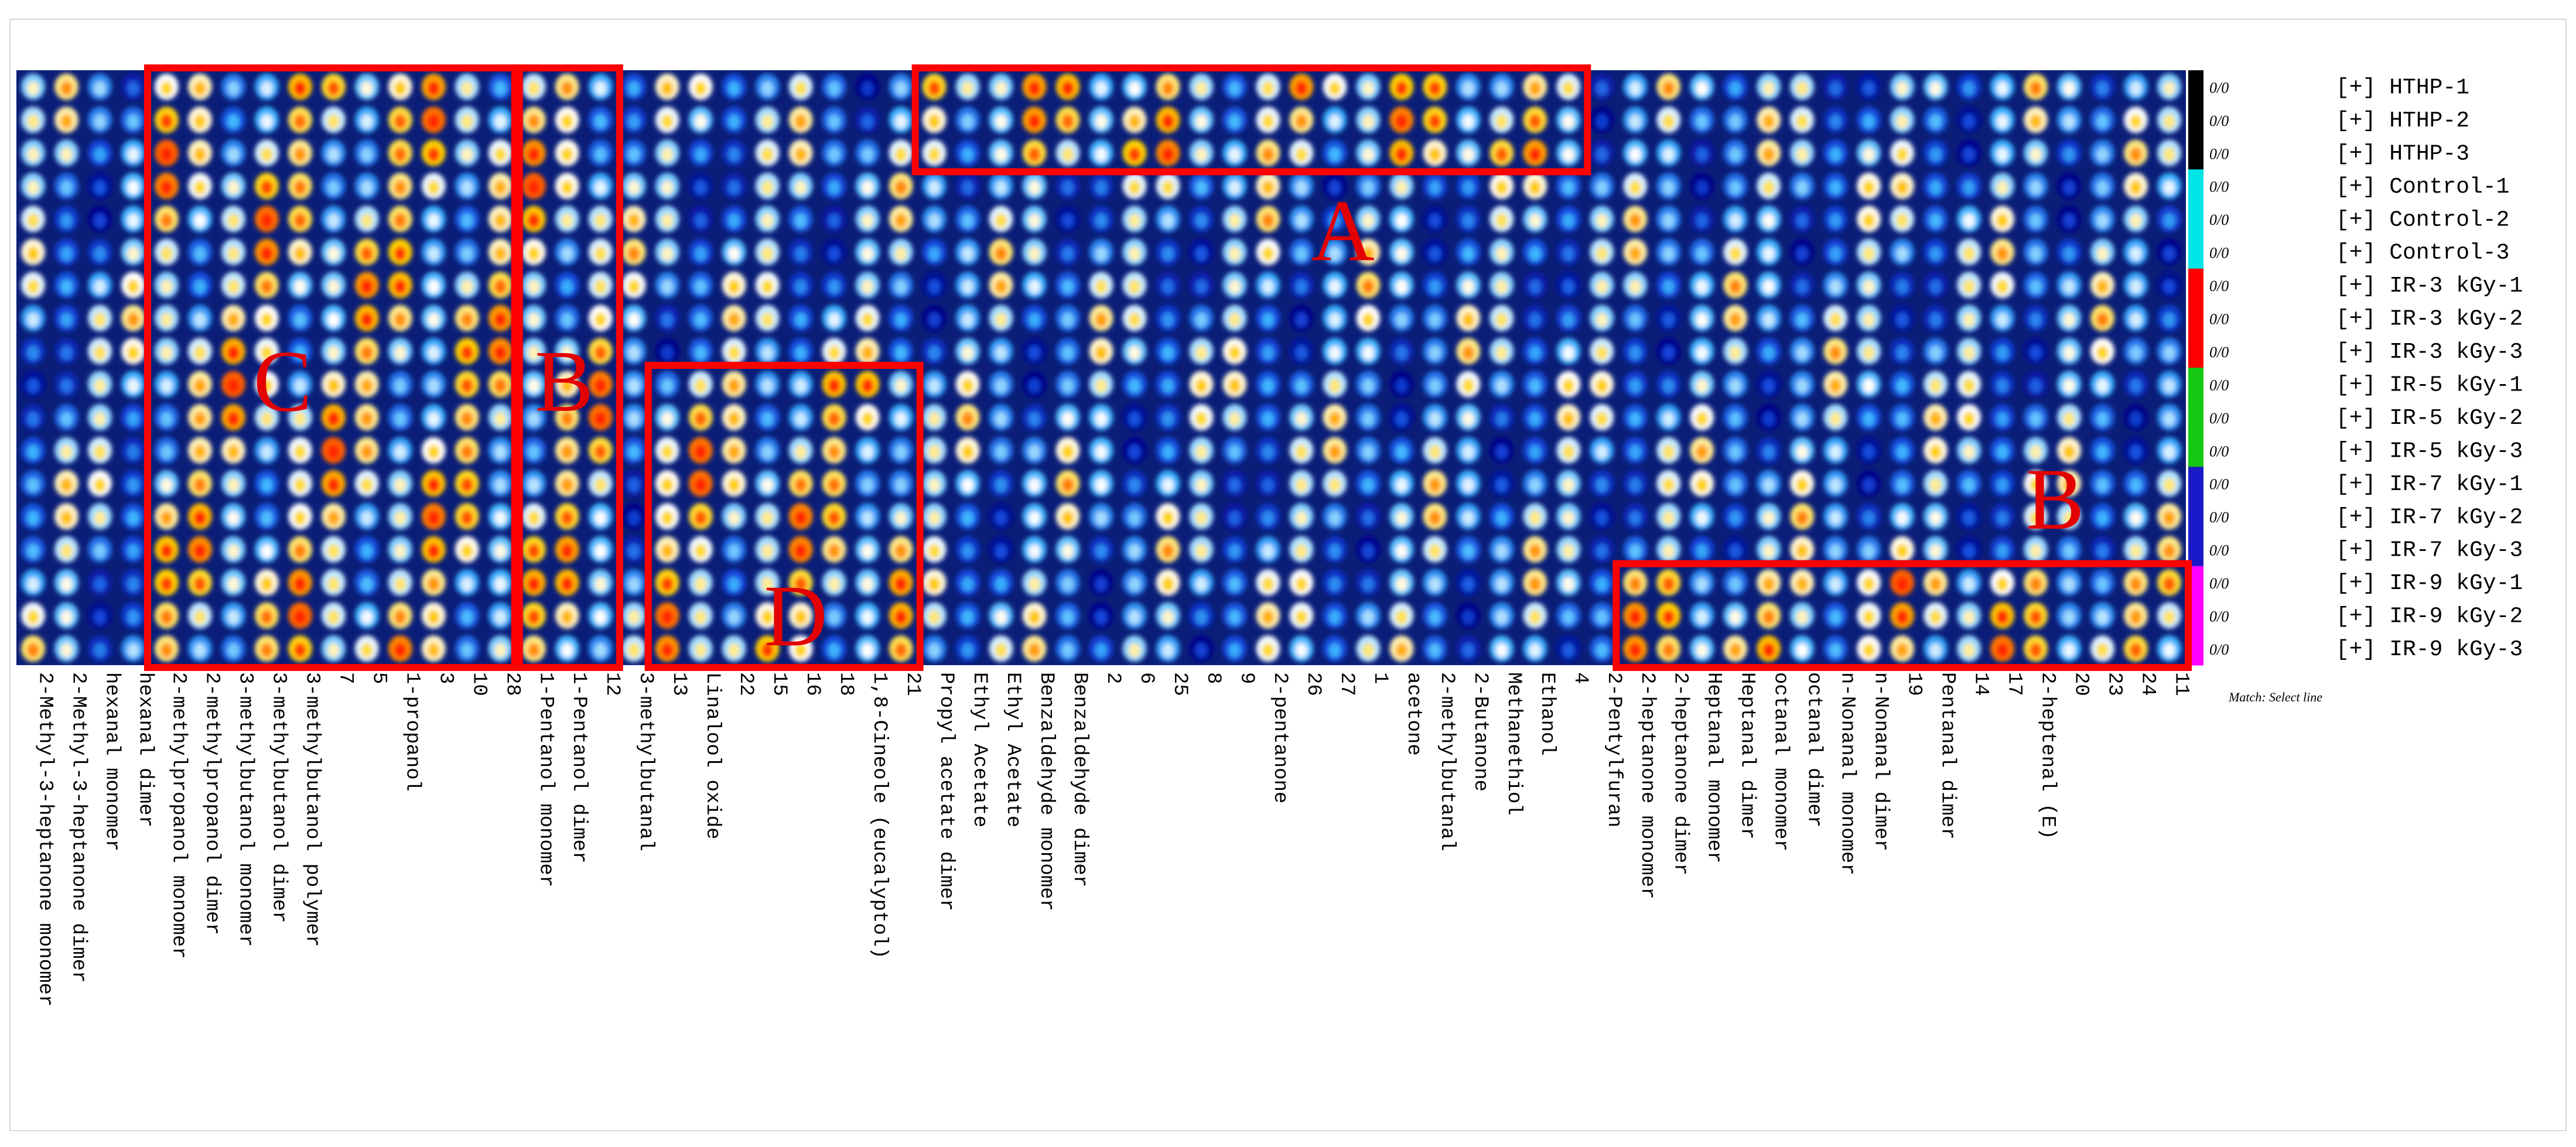  I want to click on row-label: [+] Control-2, so click(2422, 219).